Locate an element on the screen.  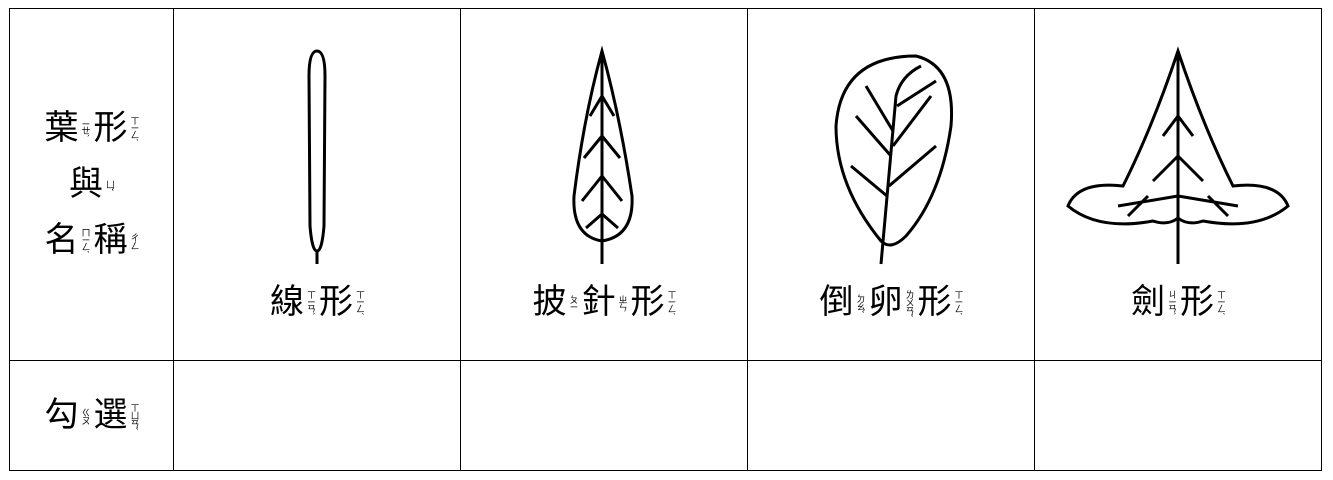
zhuyin: ㄇㄧㄥˊ is located at coordinates (85, 240).